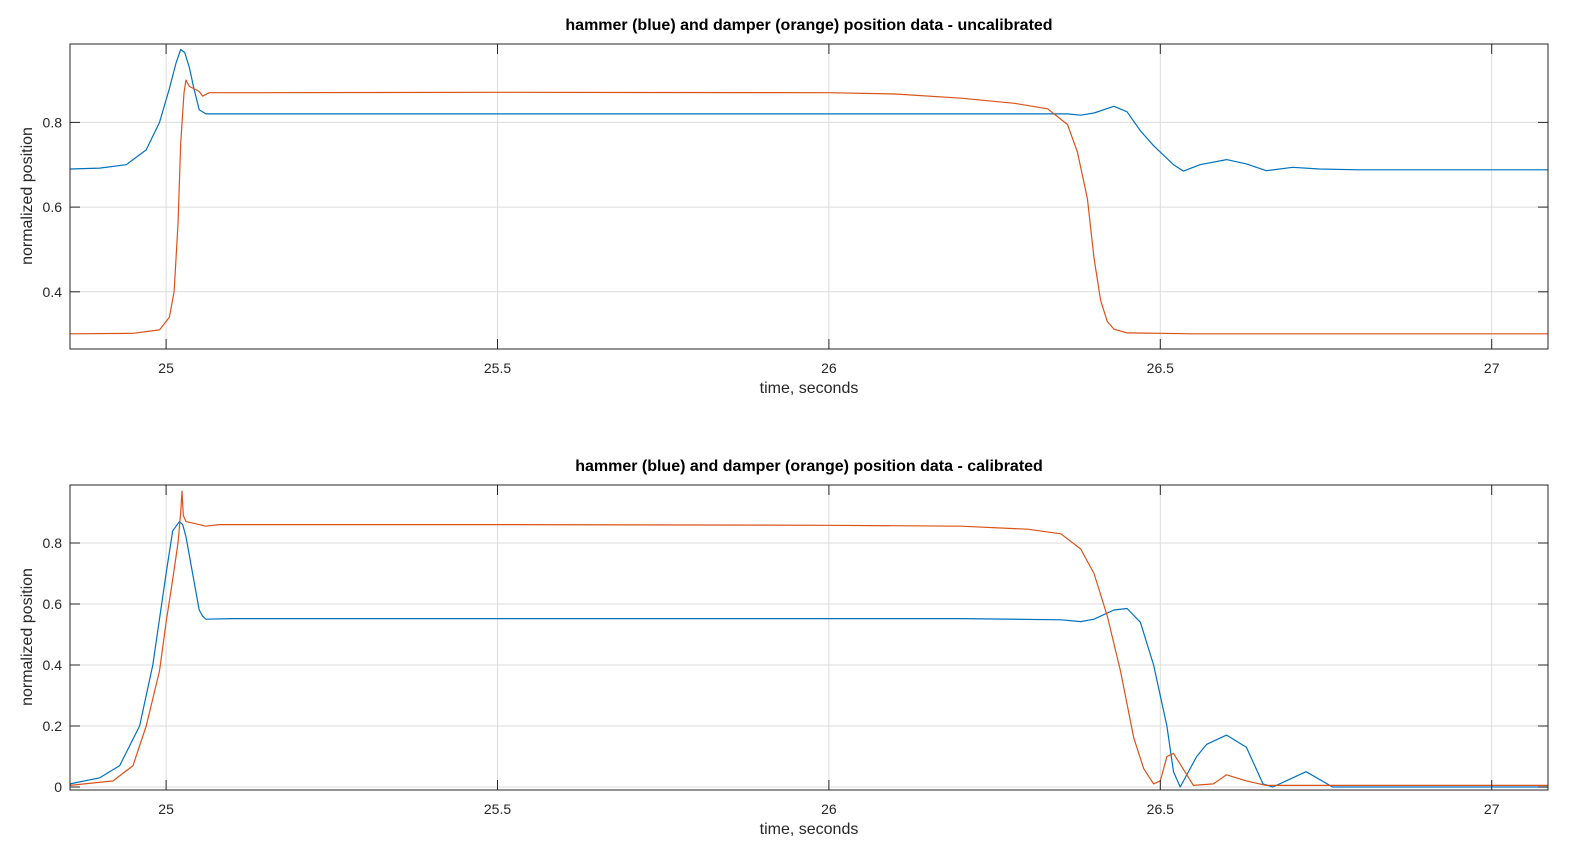  Describe the element at coordinates (808, 110) in the screenshot. I see `hammer-series-line` at that location.